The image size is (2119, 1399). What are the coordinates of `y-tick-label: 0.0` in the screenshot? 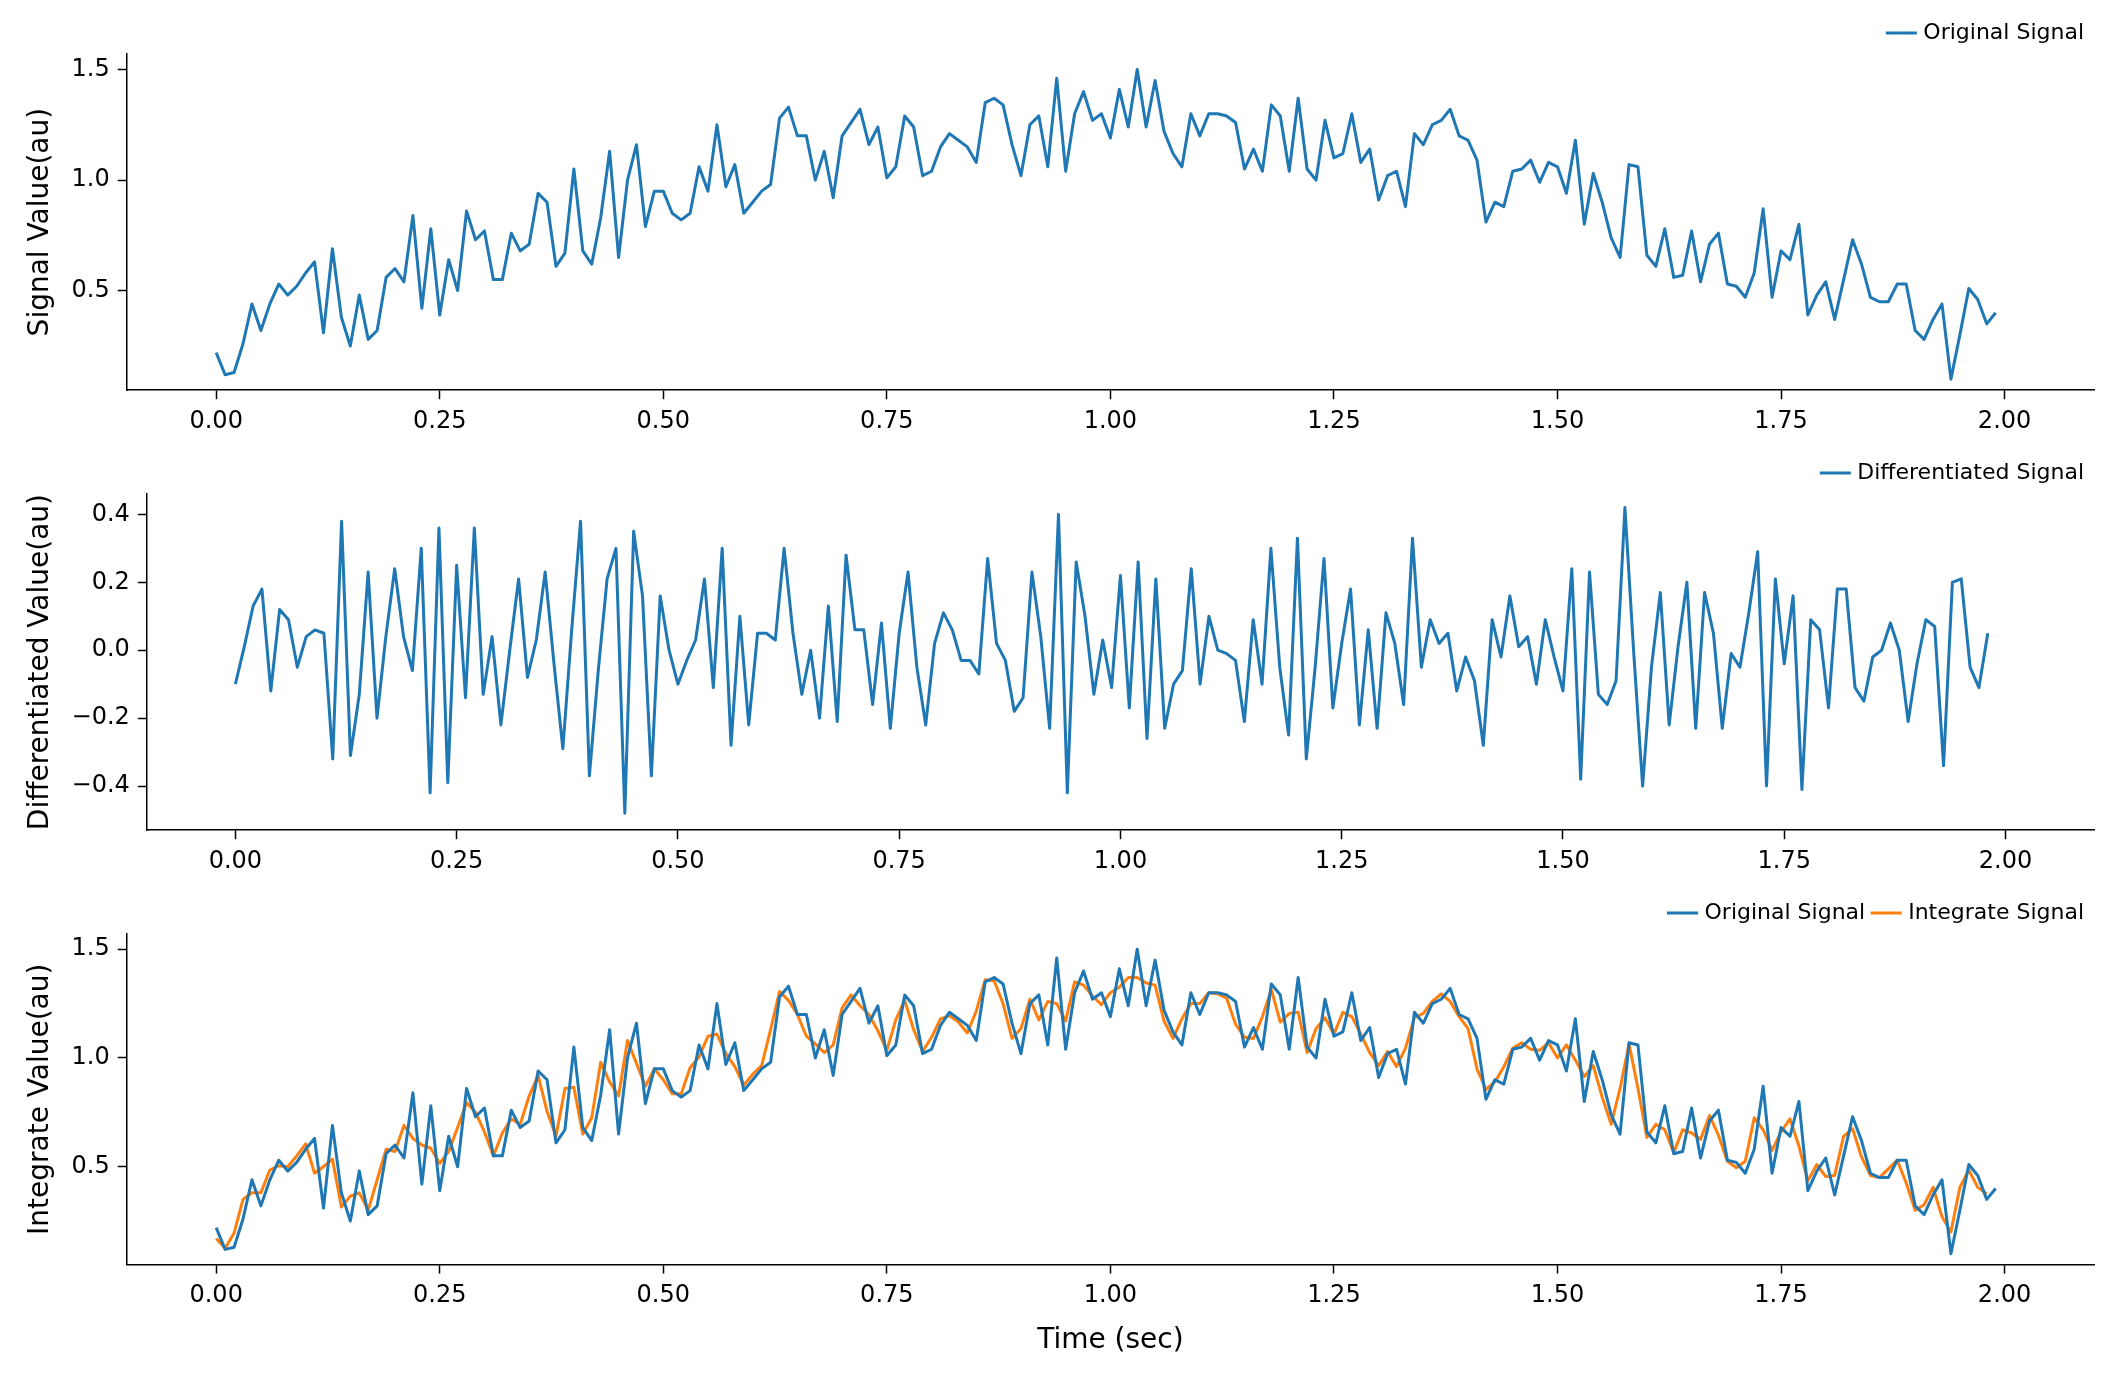 It's located at (110, 648).